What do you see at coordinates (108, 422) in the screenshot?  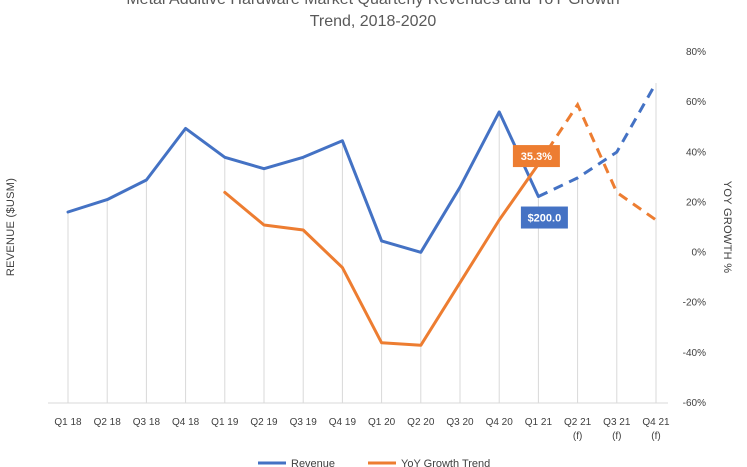 I see `x-tick-label: Q2 18` at bounding box center [108, 422].